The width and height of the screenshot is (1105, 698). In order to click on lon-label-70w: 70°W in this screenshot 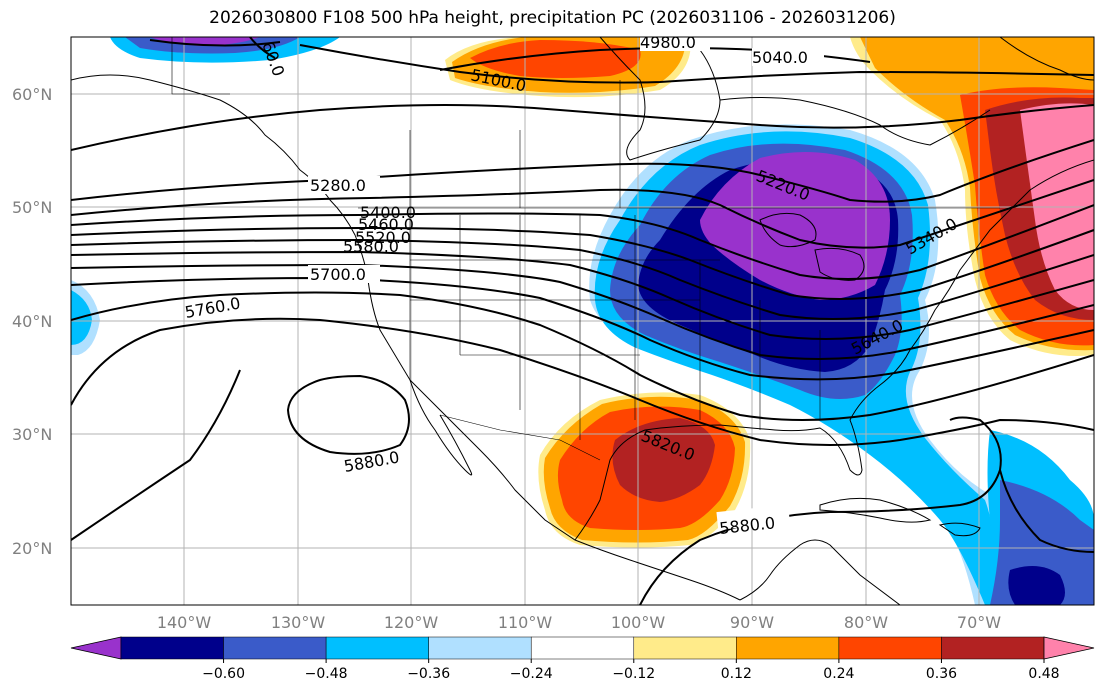, I will do `click(979, 622)`.